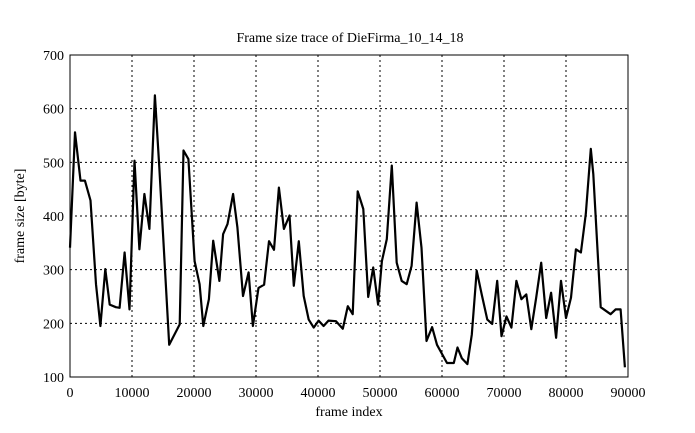 The image size is (695, 433). Describe the element at coordinates (318, 393) in the screenshot. I see `x-tick-label: 40000` at that location.